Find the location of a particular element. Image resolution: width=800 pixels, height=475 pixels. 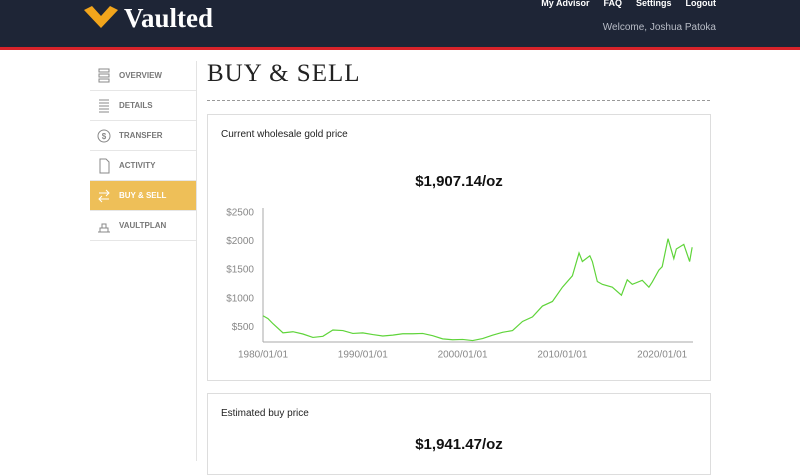

nav: My Advisor FAQ Settings Logout is located at coordinates (628, 4).